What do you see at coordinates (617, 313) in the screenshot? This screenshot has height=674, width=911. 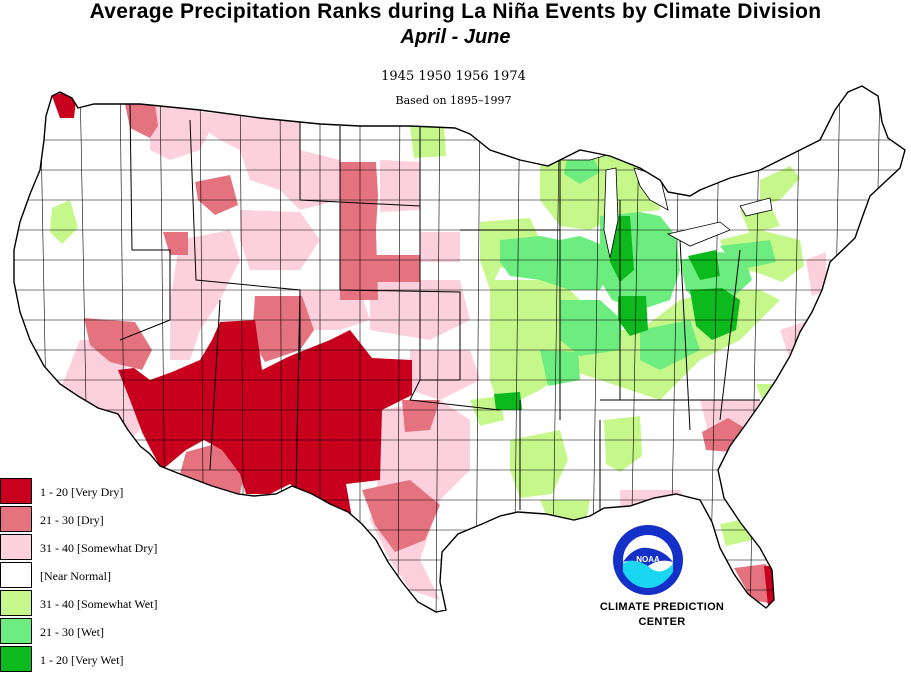 I see `very-wet-regions` at bounding box center [617, 313].